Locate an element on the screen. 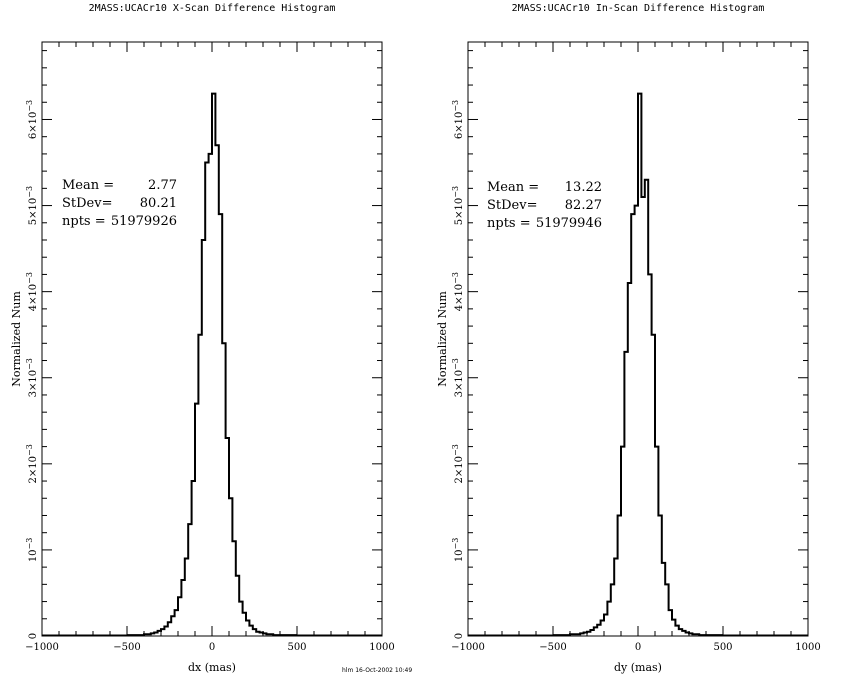 This screenshot has width=850, height=680. stat-value: 82.27 is located at coordinates (583, 205).